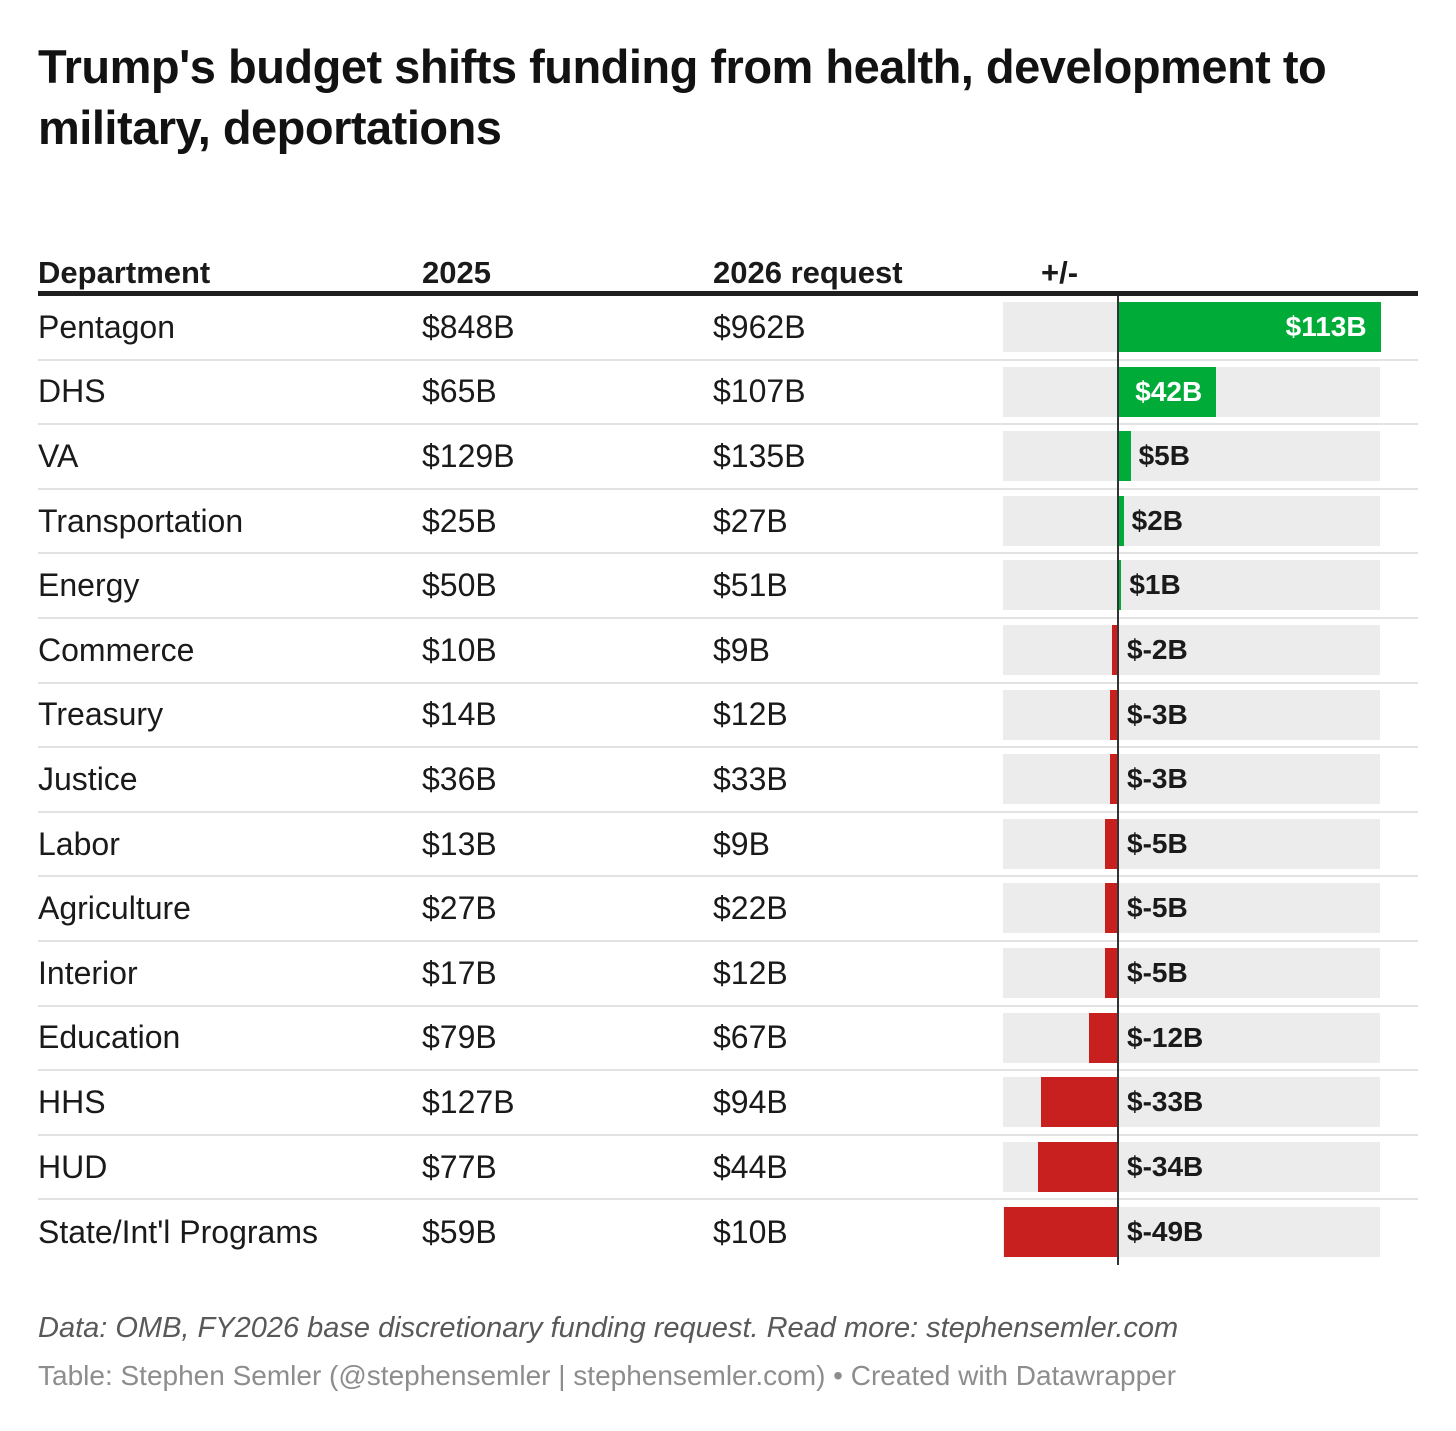 The width and height of the screenshot is (1456, 1431). What do you see at coordinates (1209, 1167) in the screenshot?
I see `change-bar-cell: $-34B` at bounding box center [1209, 1167].